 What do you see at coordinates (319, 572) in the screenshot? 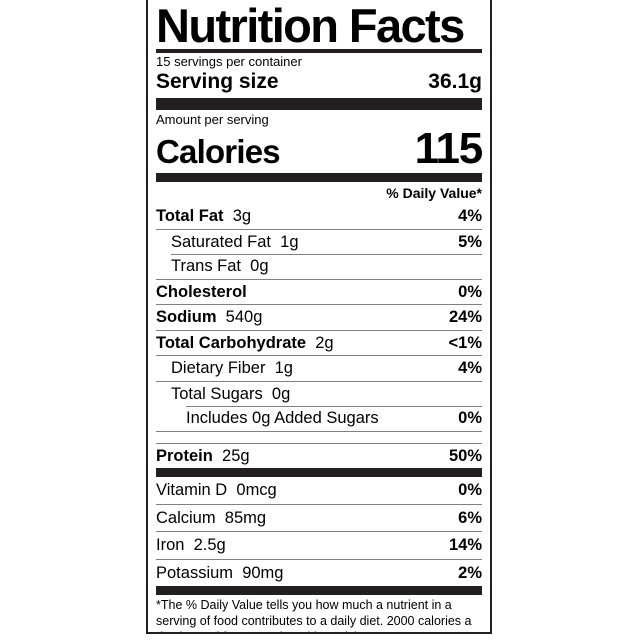
I see `vitamin-row: Potassium 90mg 2%` at bounding box center [319, 572].